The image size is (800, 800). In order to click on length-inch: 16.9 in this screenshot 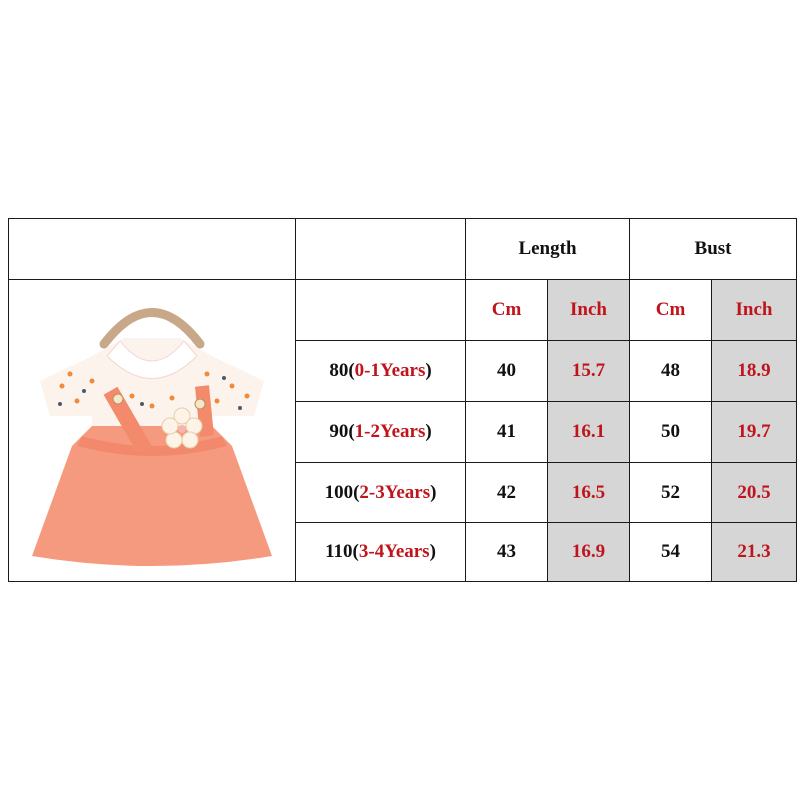, I will do `click(588, 552)`.